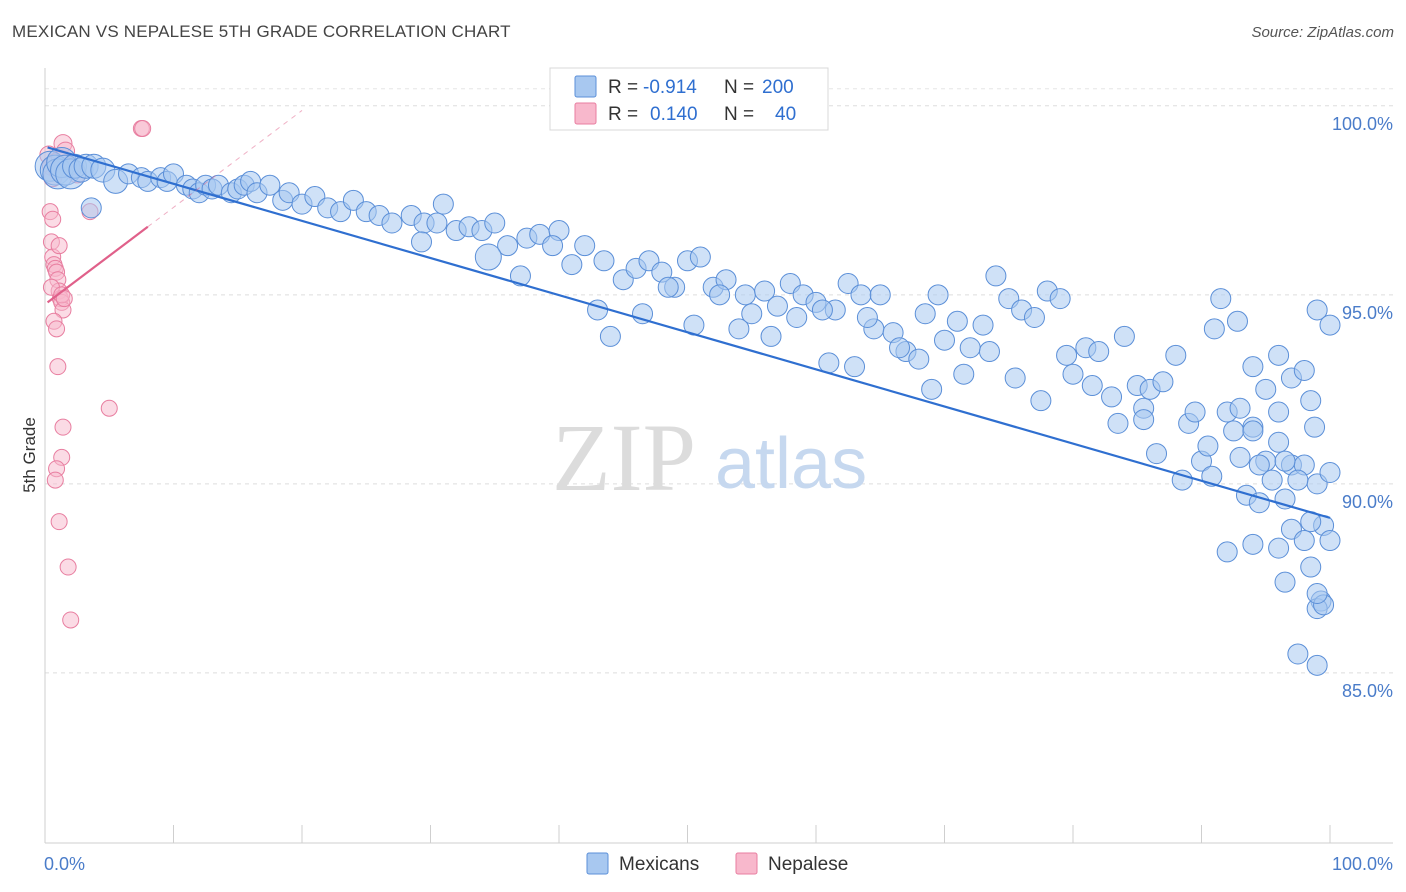 This screenshot has width=1406, height=892. I want to click on y-tick-label: 100.0%, so click(1362, 124).